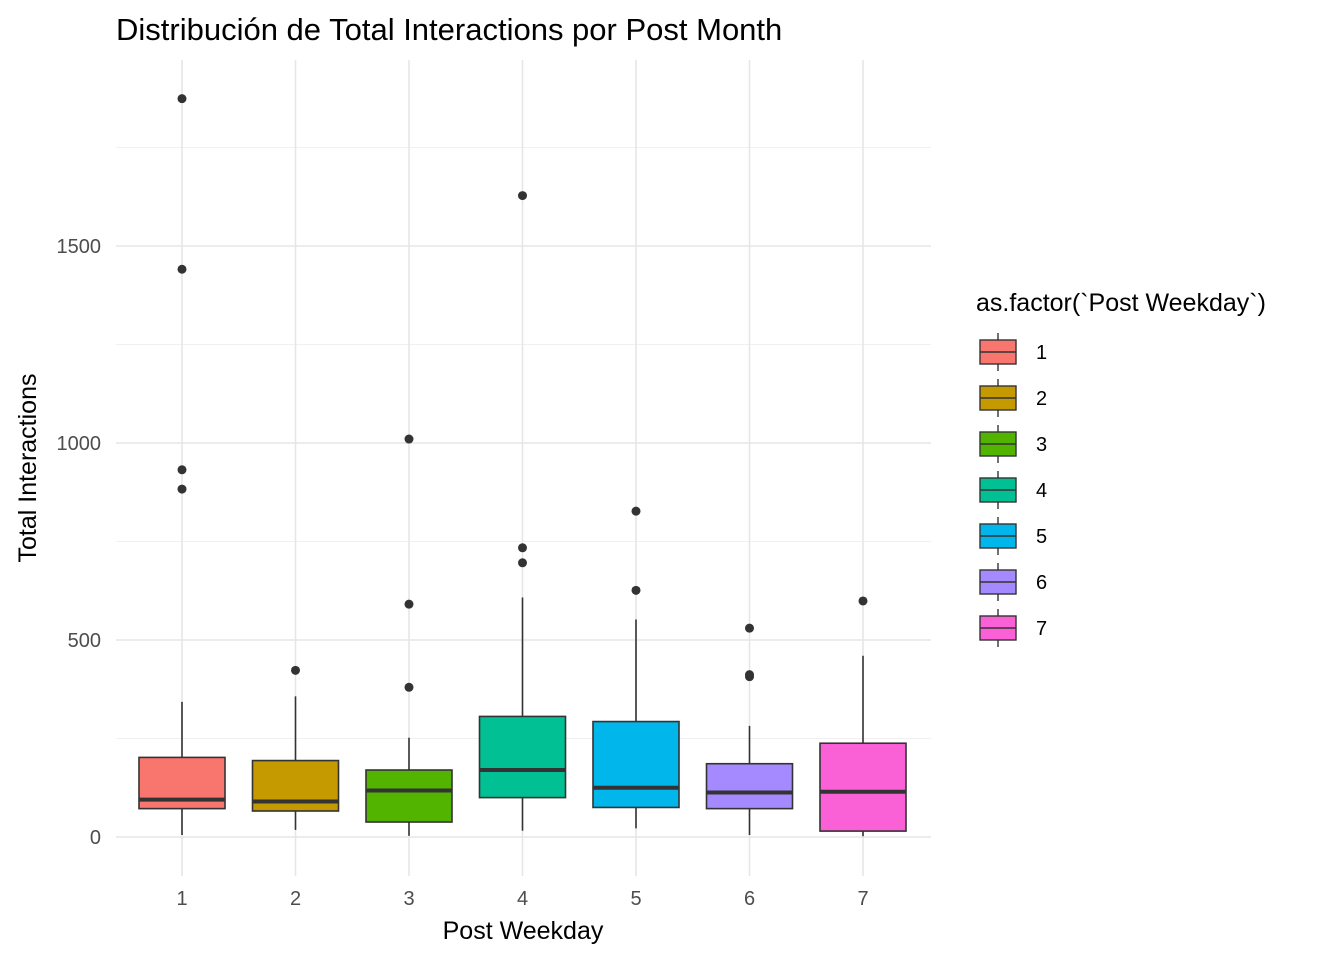 The width and height of the screenshot is (1344, 960). Describe the element at coordinates (1041, 583) in the screenshot. I see `legend-label: 6` at that location.